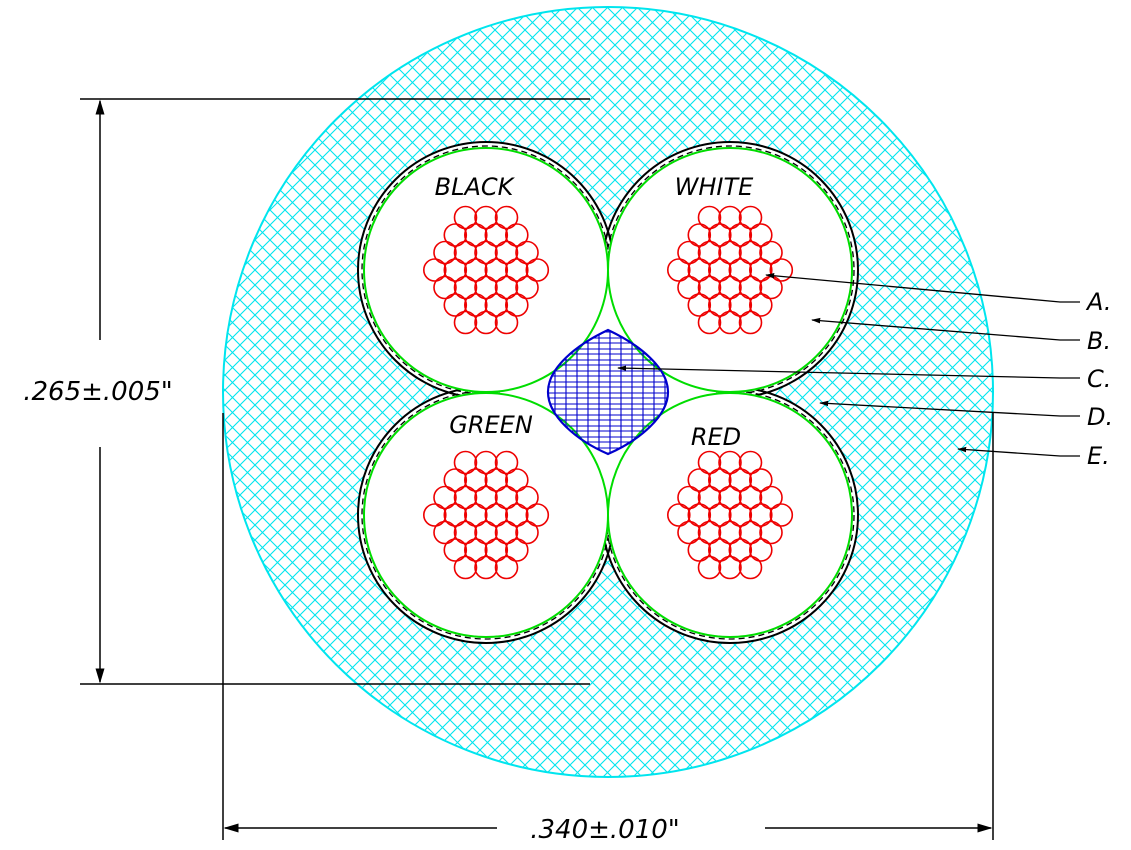 The height and width of the screenshot is (850, 1131). Describe the element at coordinates (1098, 302) in the screenshot. I see `callout-a: A.` at that location.